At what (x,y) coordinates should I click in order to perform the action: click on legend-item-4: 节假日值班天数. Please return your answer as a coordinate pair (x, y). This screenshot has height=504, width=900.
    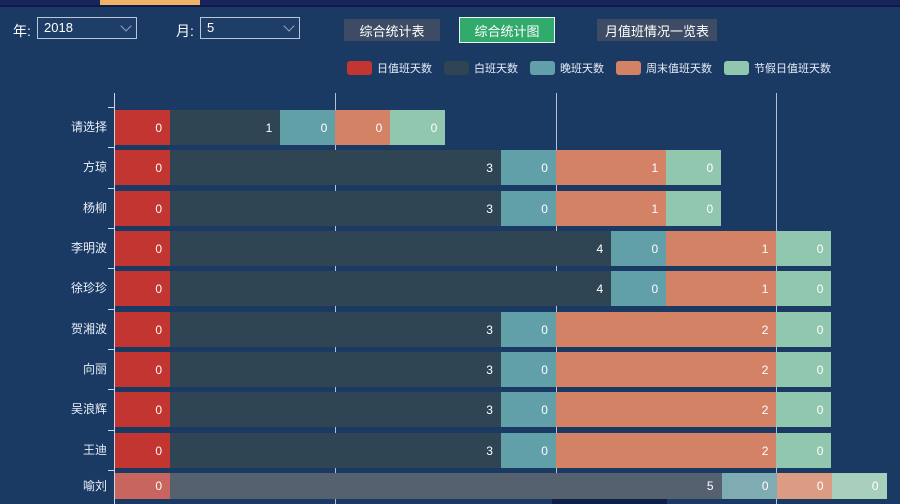
    Looking at the image, I should click on (777, 68).